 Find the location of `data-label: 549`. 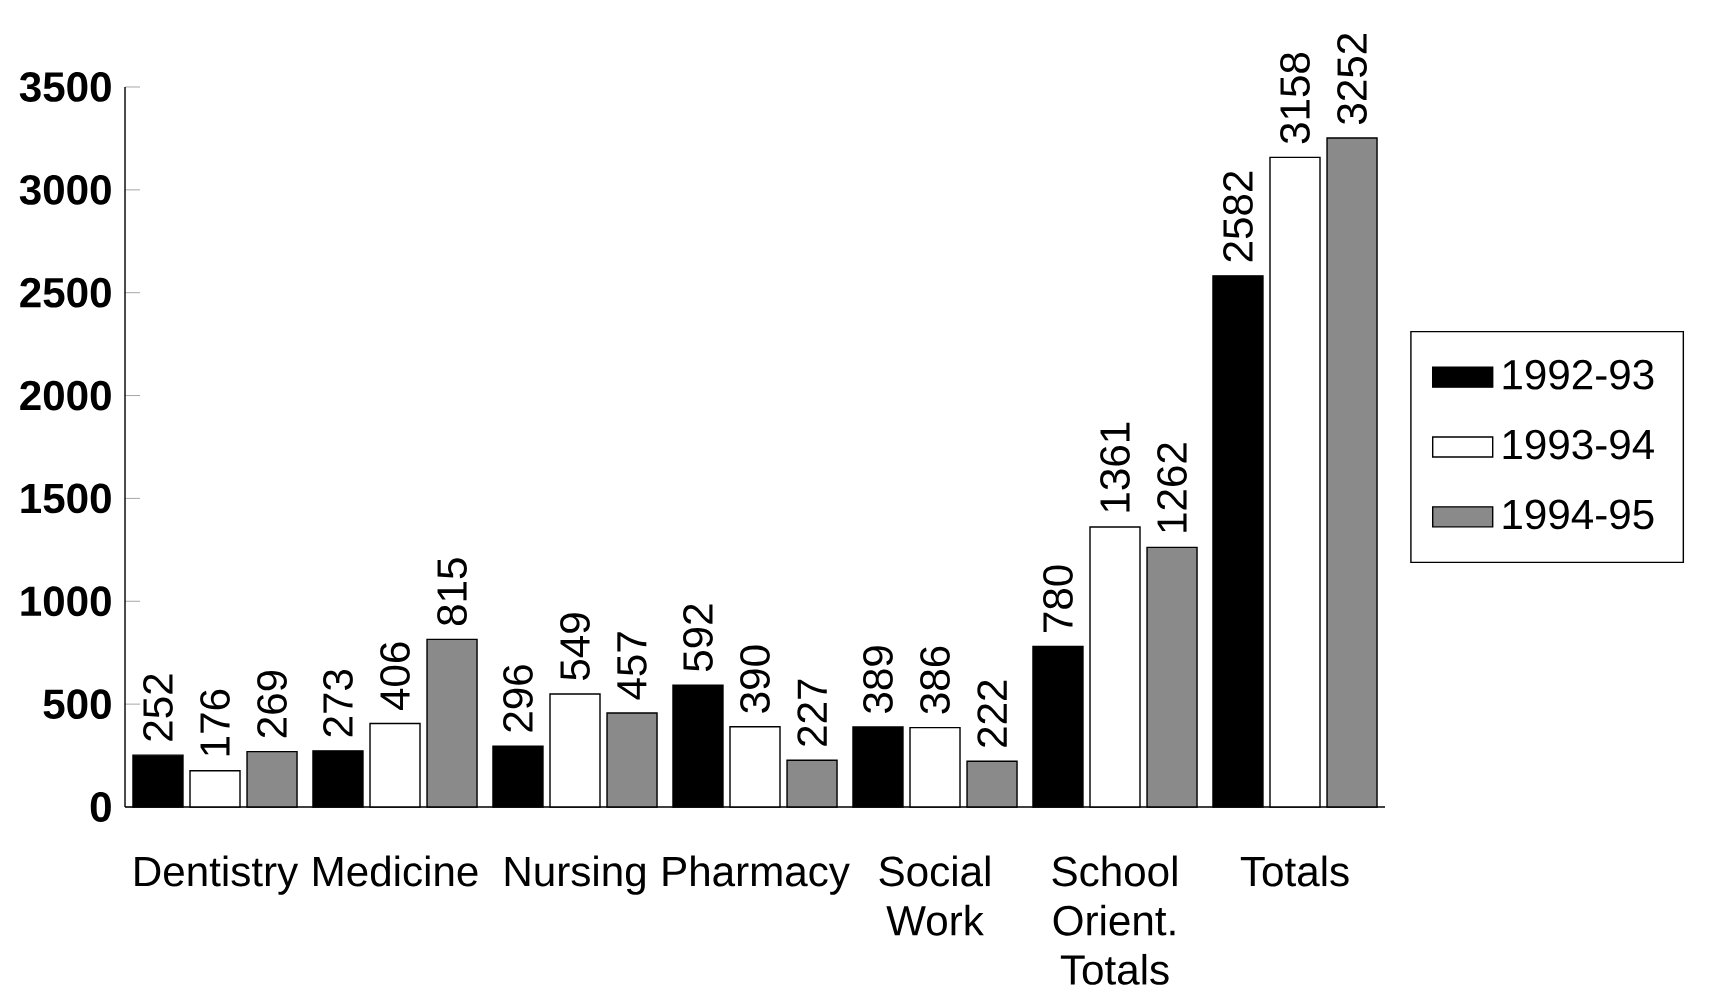

data-label: 549 is located at coordinates (575, 646).